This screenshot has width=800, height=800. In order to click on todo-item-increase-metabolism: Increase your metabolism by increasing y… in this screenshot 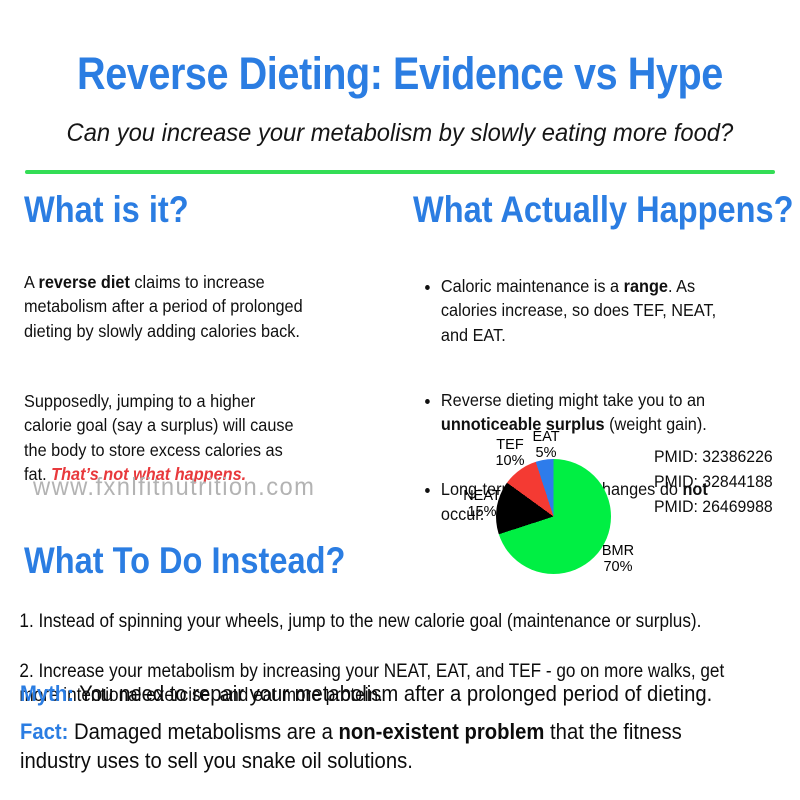, I will do `click(409, 683)`.